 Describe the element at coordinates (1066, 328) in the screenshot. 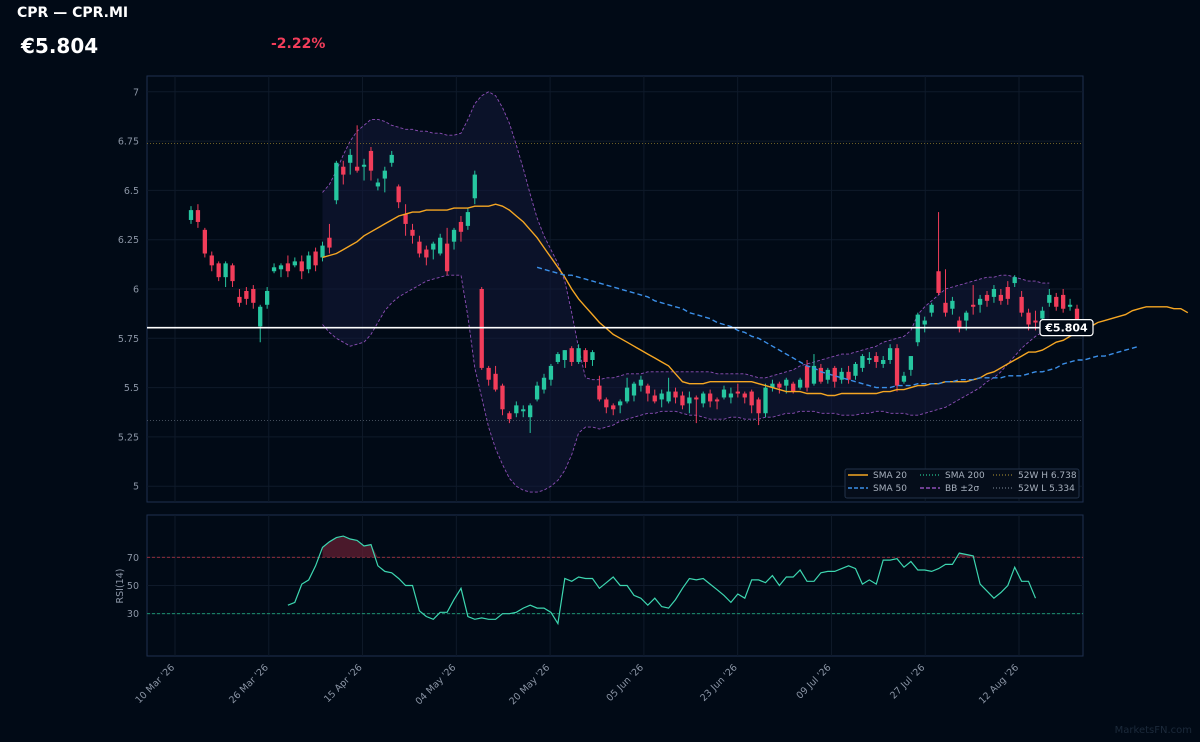

I see `last-price-label: €5.804` at that location.